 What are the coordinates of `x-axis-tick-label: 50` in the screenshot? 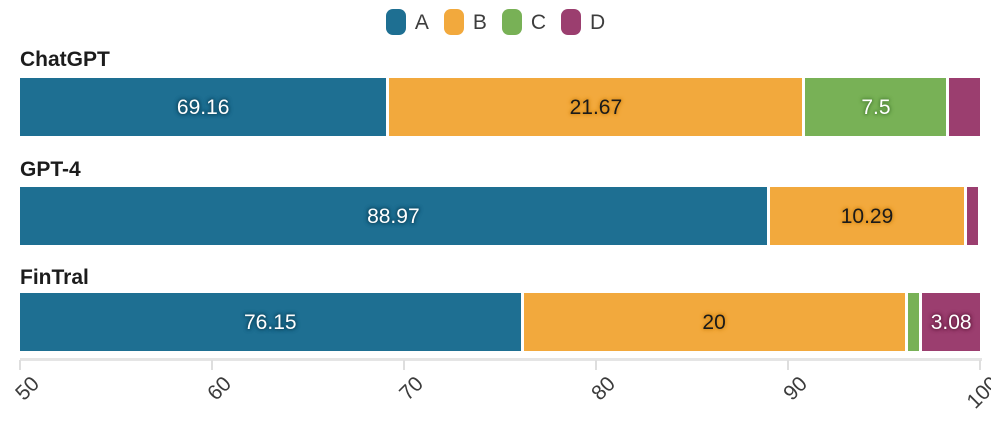 It's located at (27, 389).